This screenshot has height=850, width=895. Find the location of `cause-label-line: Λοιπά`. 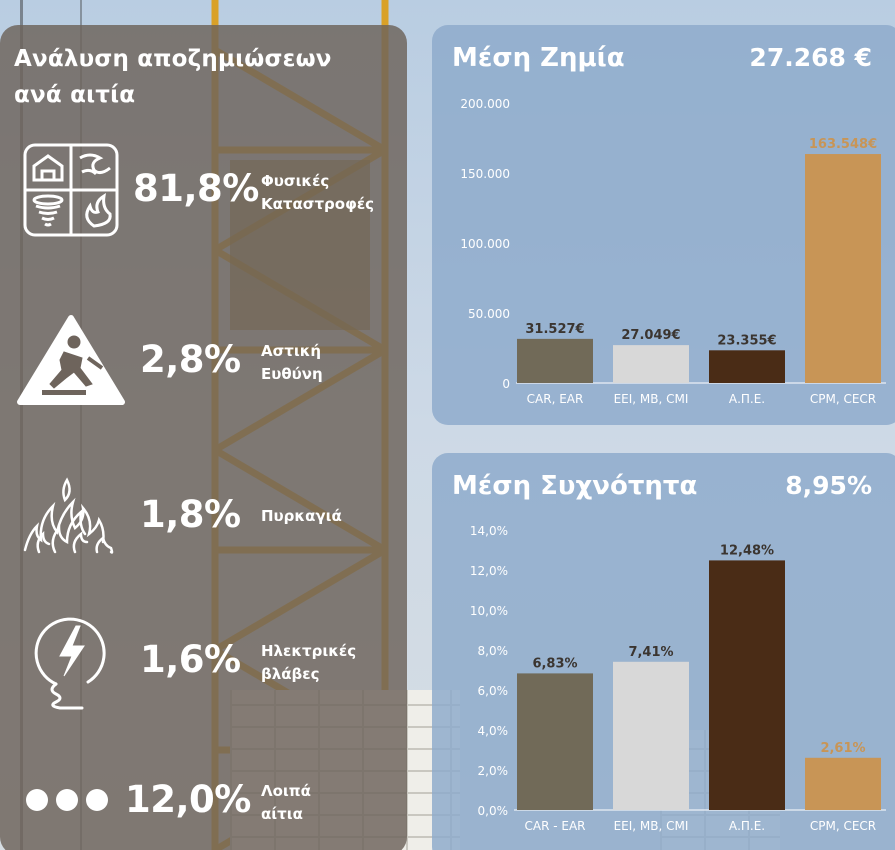

cause-label-line: Λοιπά is located at coordinates (286, 791).